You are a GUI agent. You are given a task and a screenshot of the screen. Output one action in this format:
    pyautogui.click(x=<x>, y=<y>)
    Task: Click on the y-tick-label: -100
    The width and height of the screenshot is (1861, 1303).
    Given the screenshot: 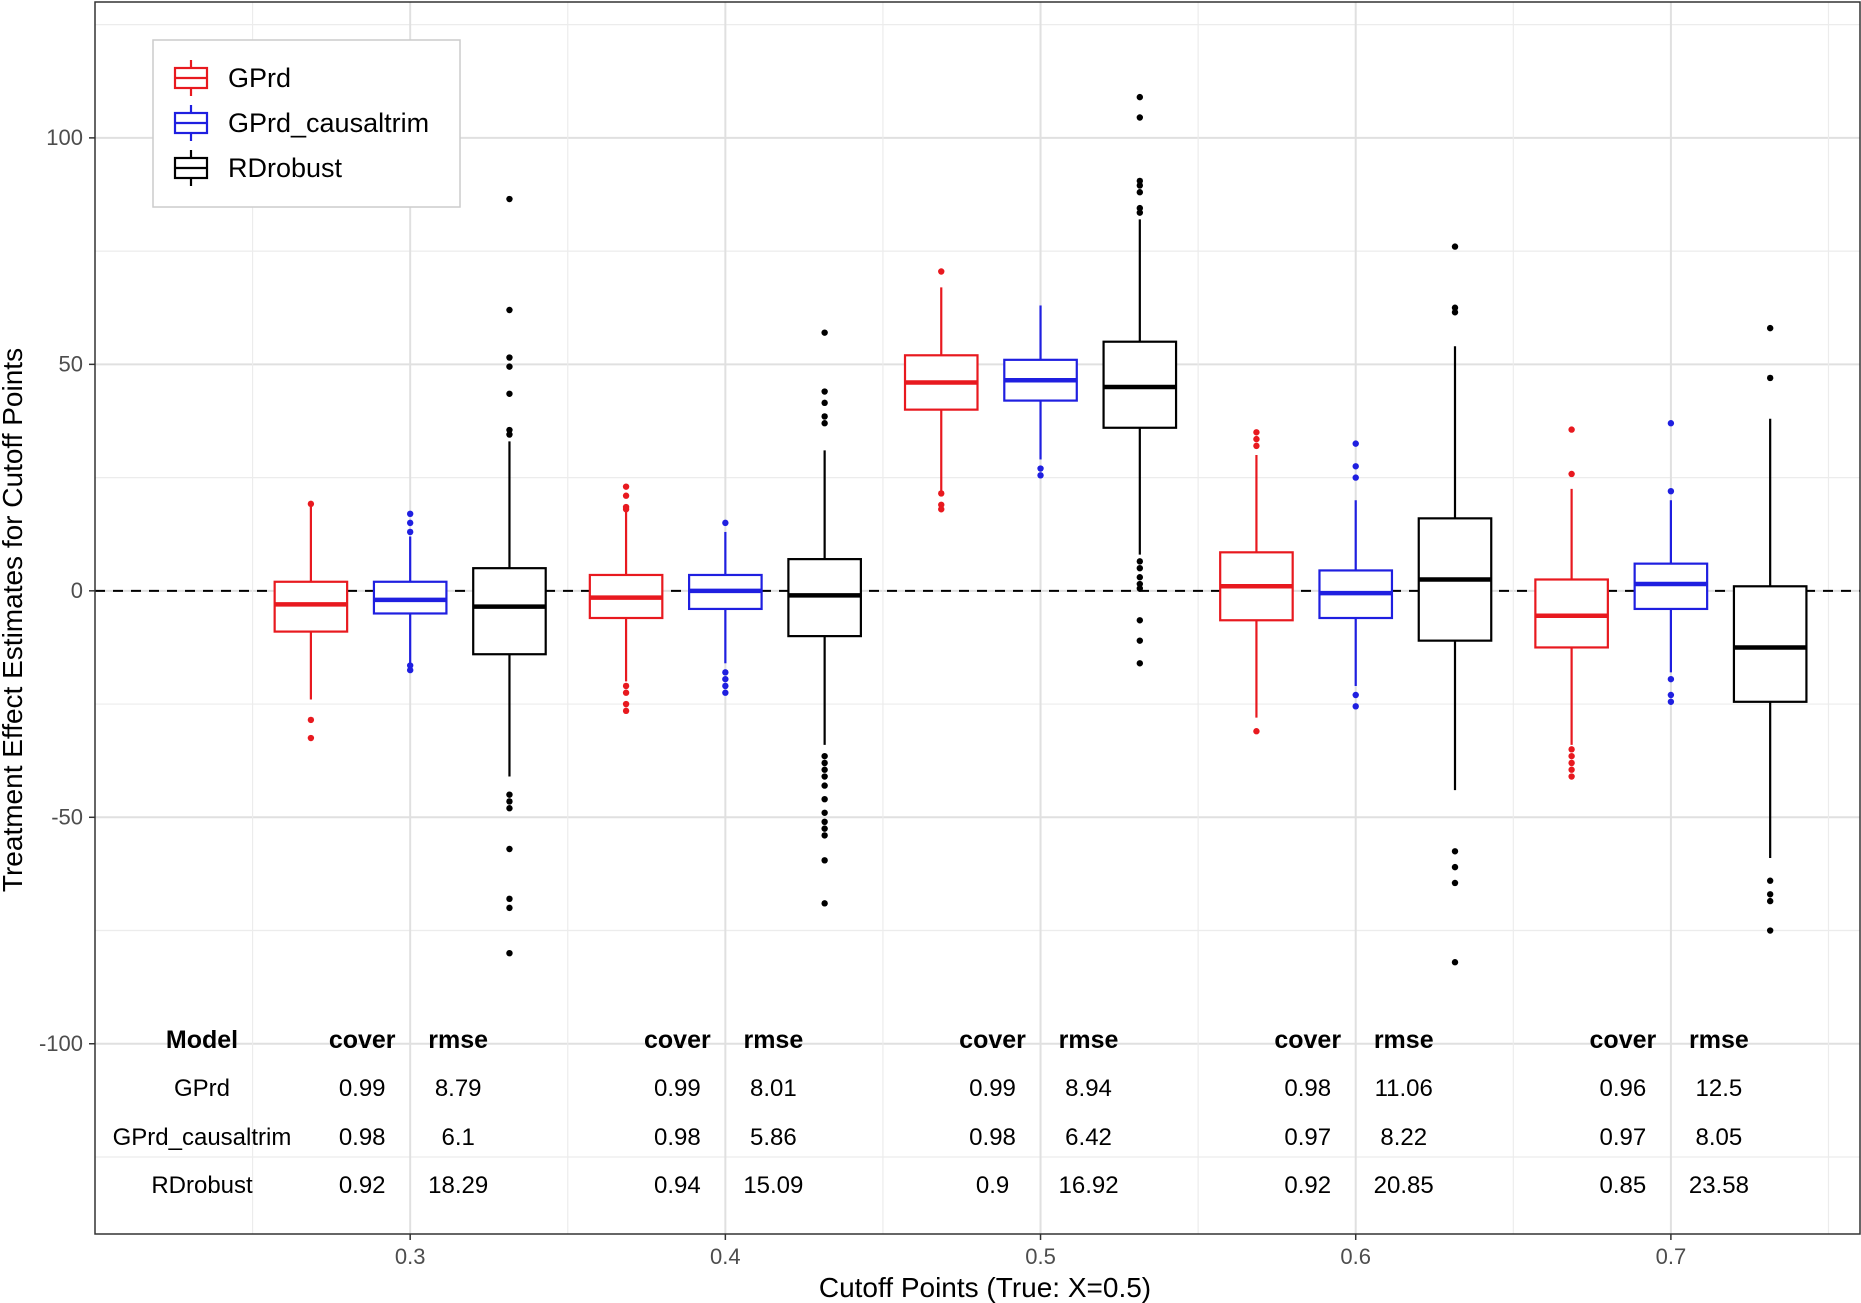 What is the action you would take?
    pyautogui.click(x=61, y=1043)
    